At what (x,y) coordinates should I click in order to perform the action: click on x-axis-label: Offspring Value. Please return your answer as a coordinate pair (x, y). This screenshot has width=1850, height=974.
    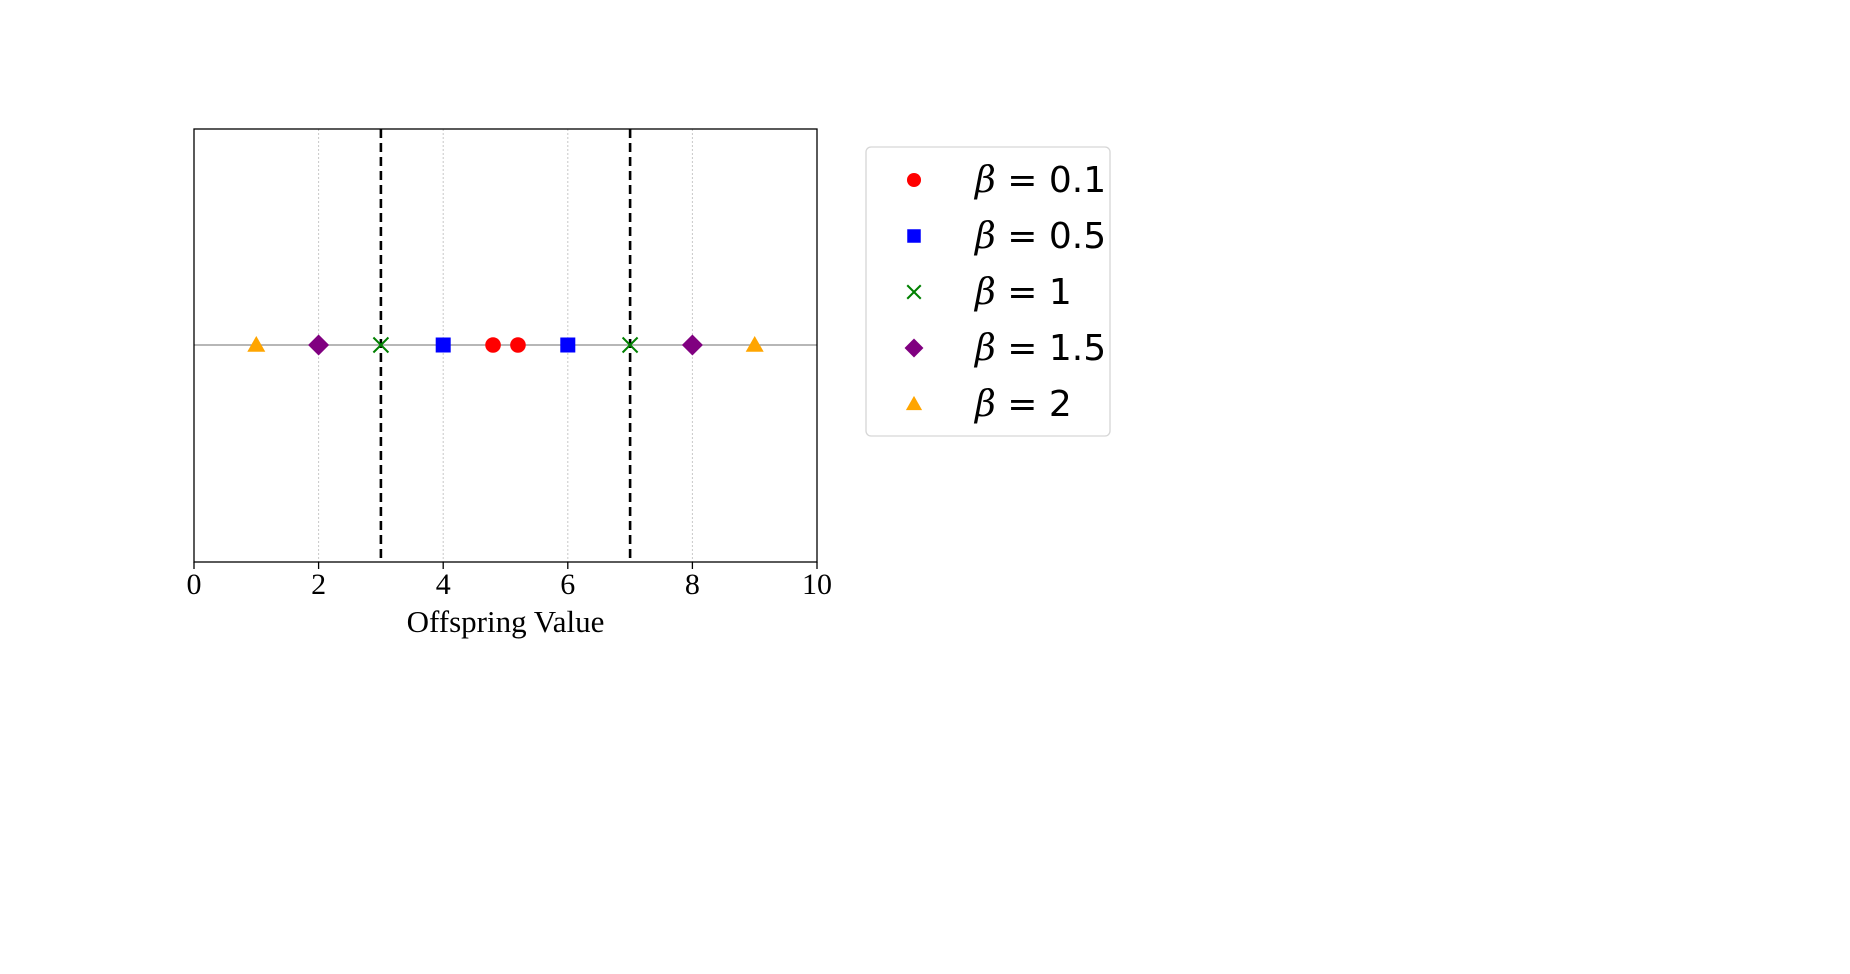
    Looking at the image, I should click on (506, 621).